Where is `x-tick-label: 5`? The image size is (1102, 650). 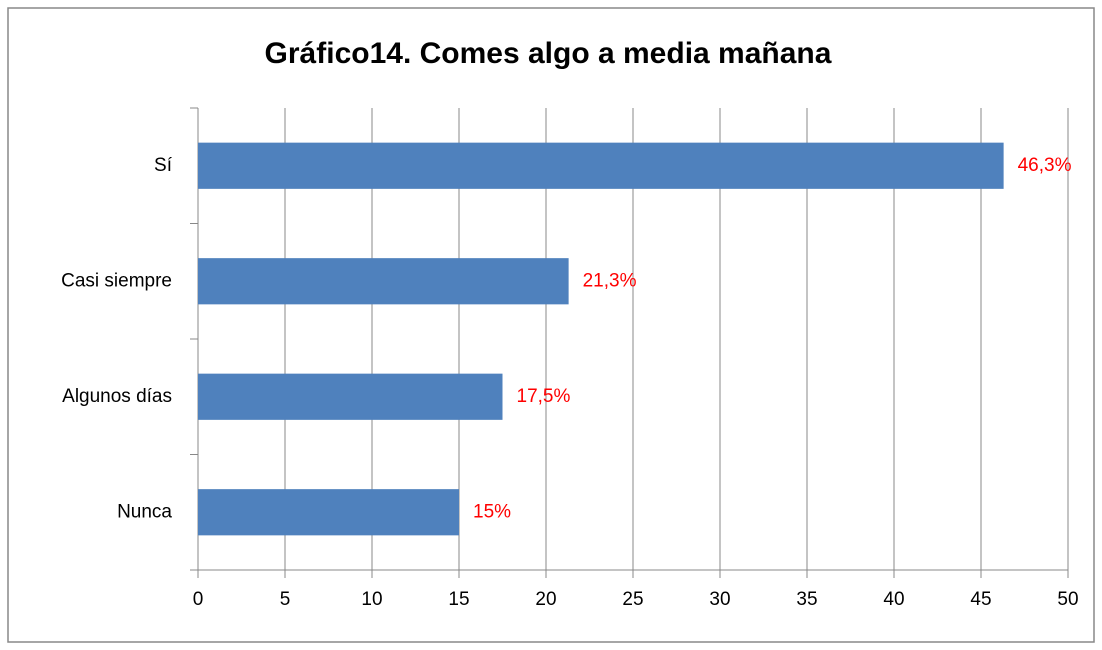 x-tick-label: 5 is located at coordinates (285, 599).